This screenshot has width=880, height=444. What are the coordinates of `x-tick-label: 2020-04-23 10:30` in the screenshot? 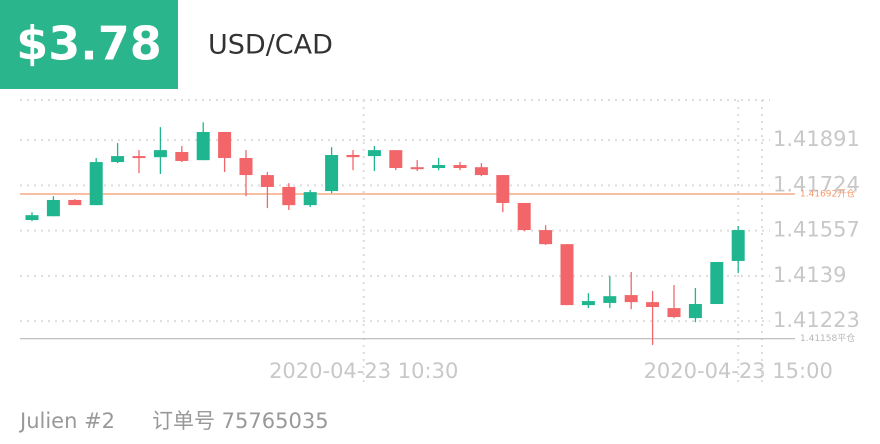 It's located at (363, 371).